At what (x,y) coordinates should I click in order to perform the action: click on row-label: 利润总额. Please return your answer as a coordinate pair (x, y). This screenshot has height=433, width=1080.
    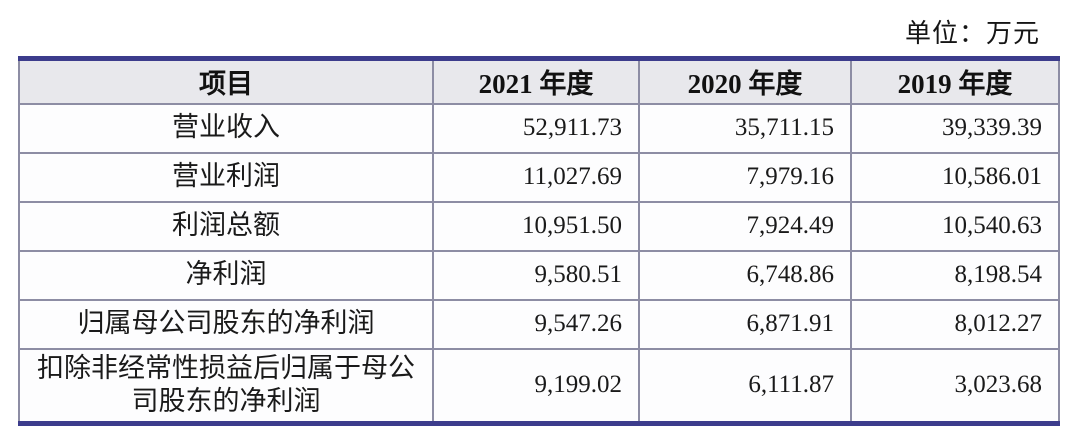
    Looking at the image, I should click on (226, 226).